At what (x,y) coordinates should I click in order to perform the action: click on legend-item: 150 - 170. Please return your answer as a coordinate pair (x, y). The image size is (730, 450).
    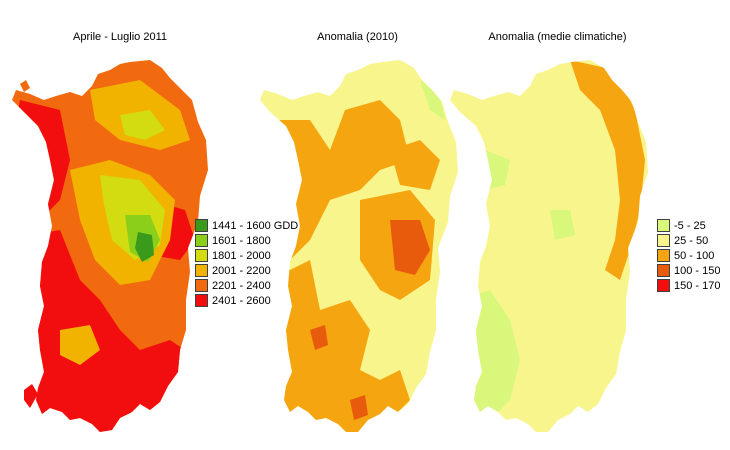
    Looking at the image, I should click on (688, 285).